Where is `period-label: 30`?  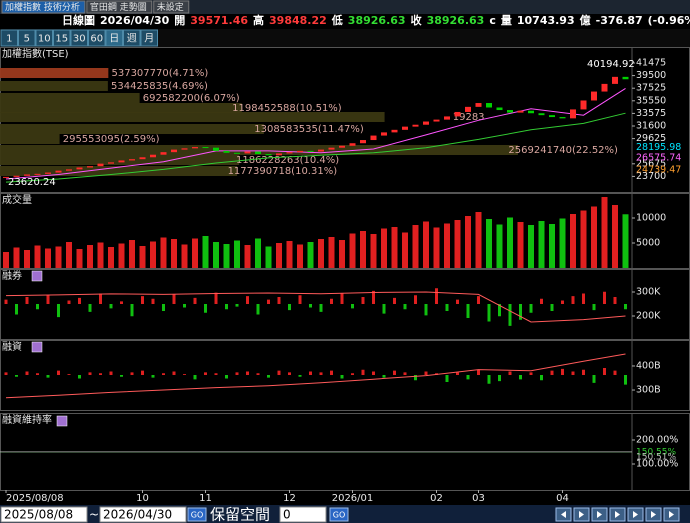
period-label: 30 is located at coordinates (79, 39).